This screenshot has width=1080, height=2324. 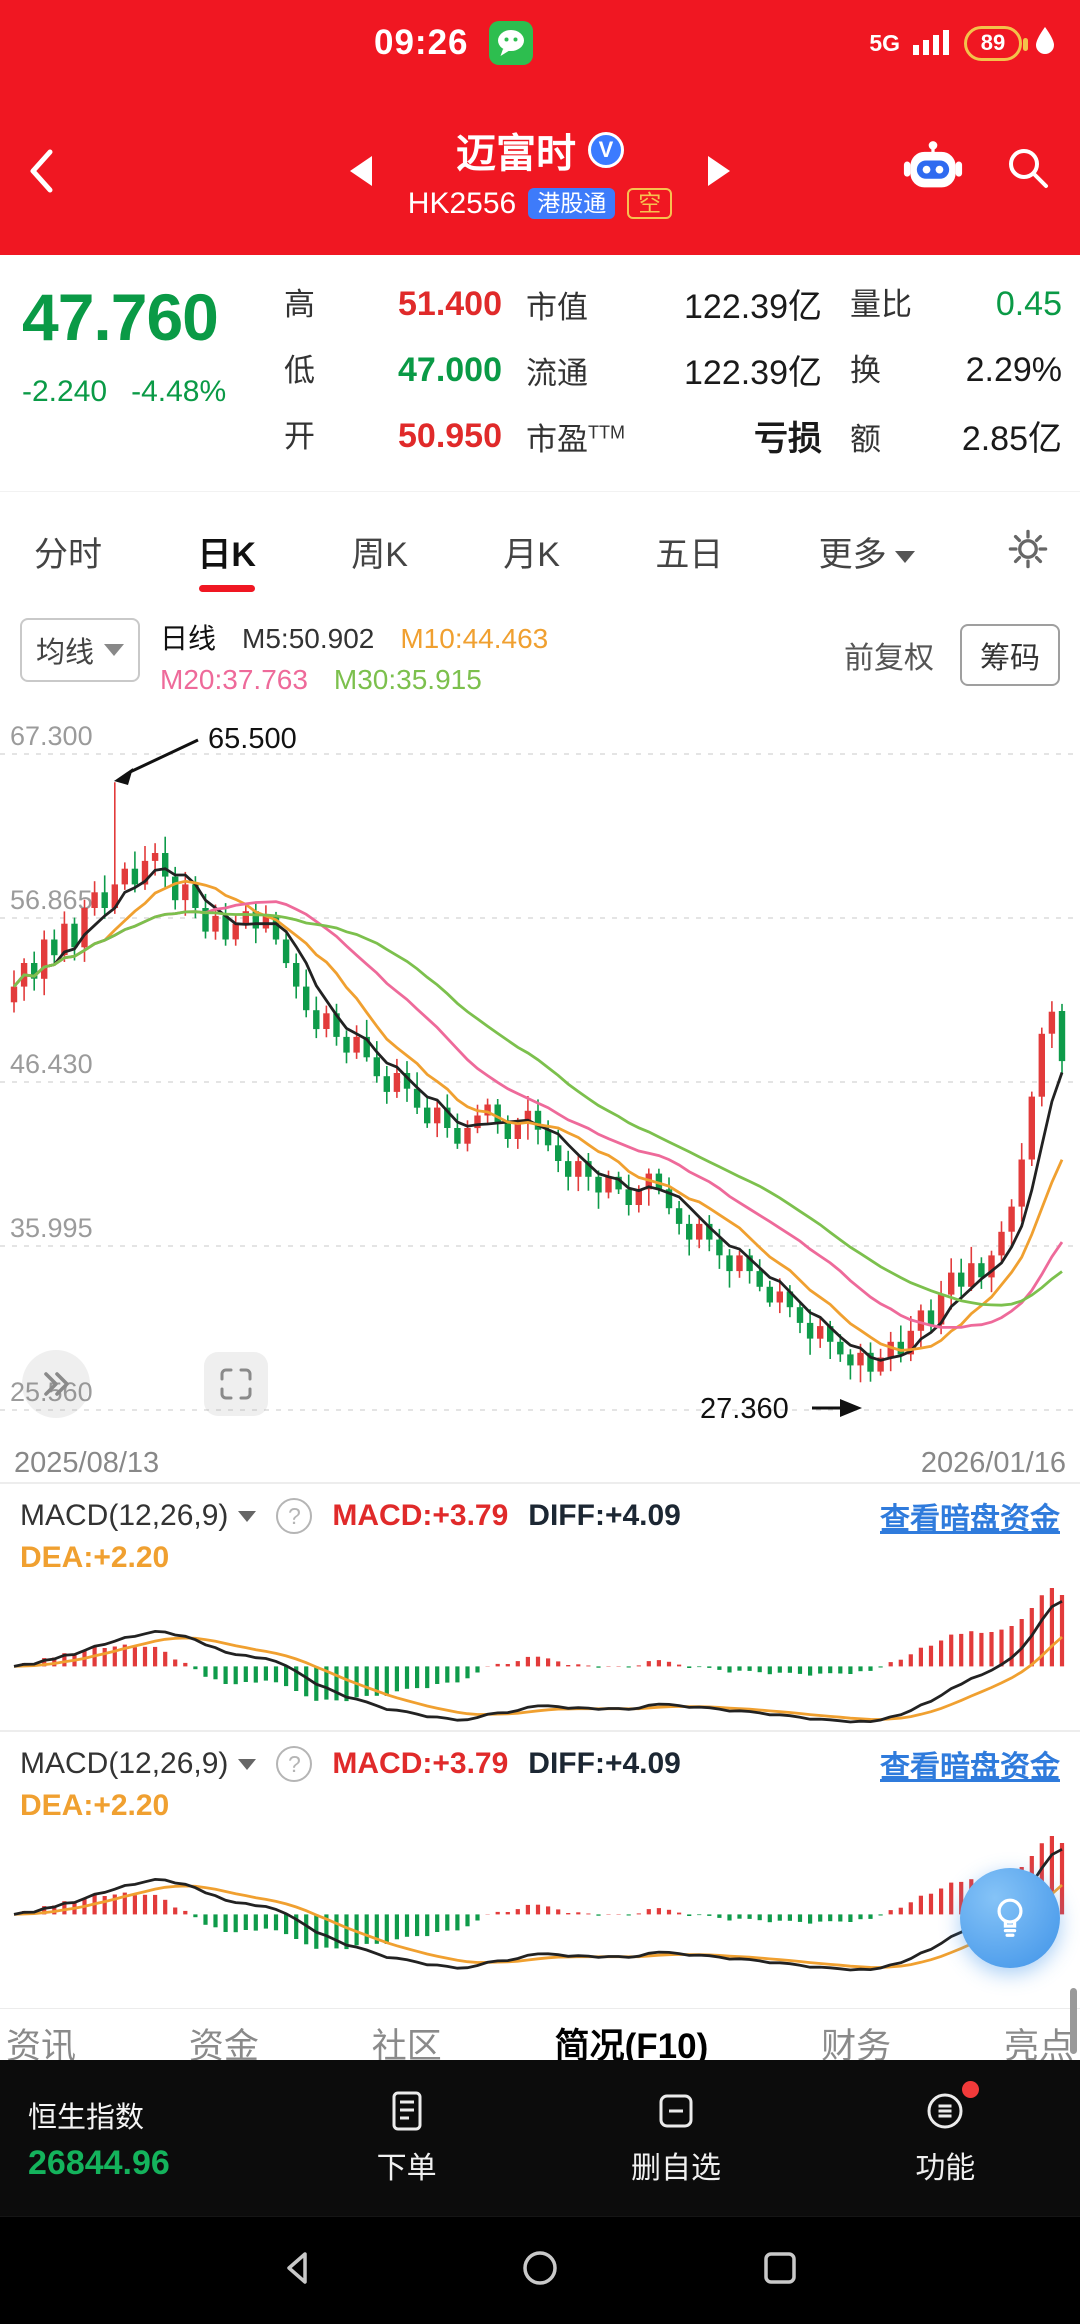 I want to click on verified-badge: V, so click(x=605, y=149).